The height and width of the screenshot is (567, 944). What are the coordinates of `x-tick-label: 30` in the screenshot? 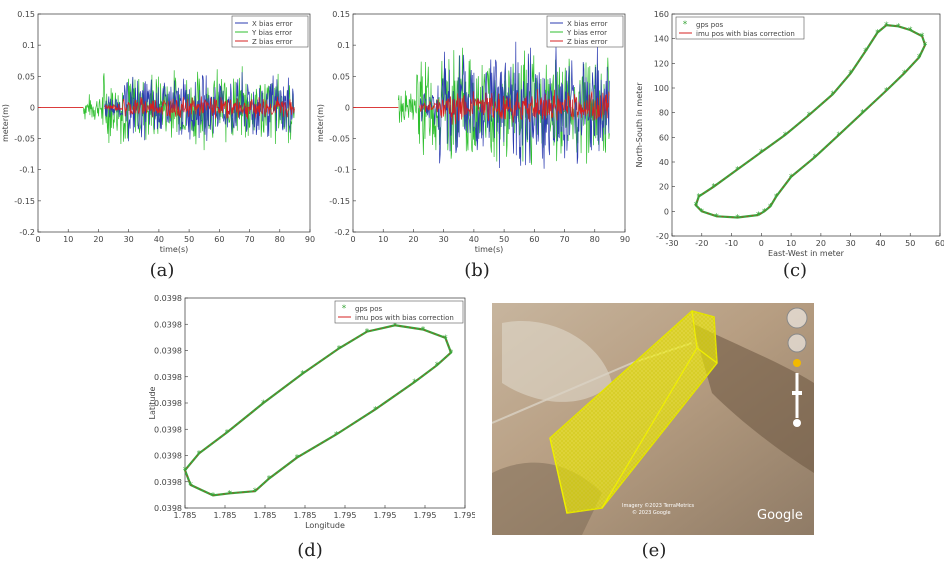 It's located at (129, 239).